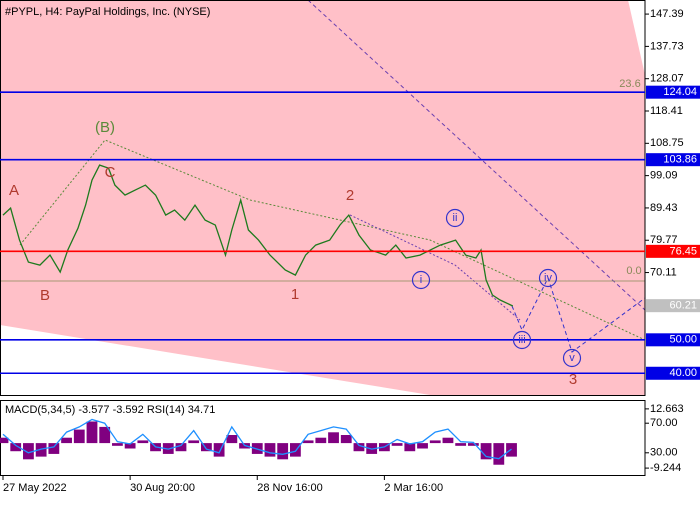  What do you see at coordinates (683, 373) in the screenshot?
I see `level-label: 40.00` at bounding box center [683, 373].